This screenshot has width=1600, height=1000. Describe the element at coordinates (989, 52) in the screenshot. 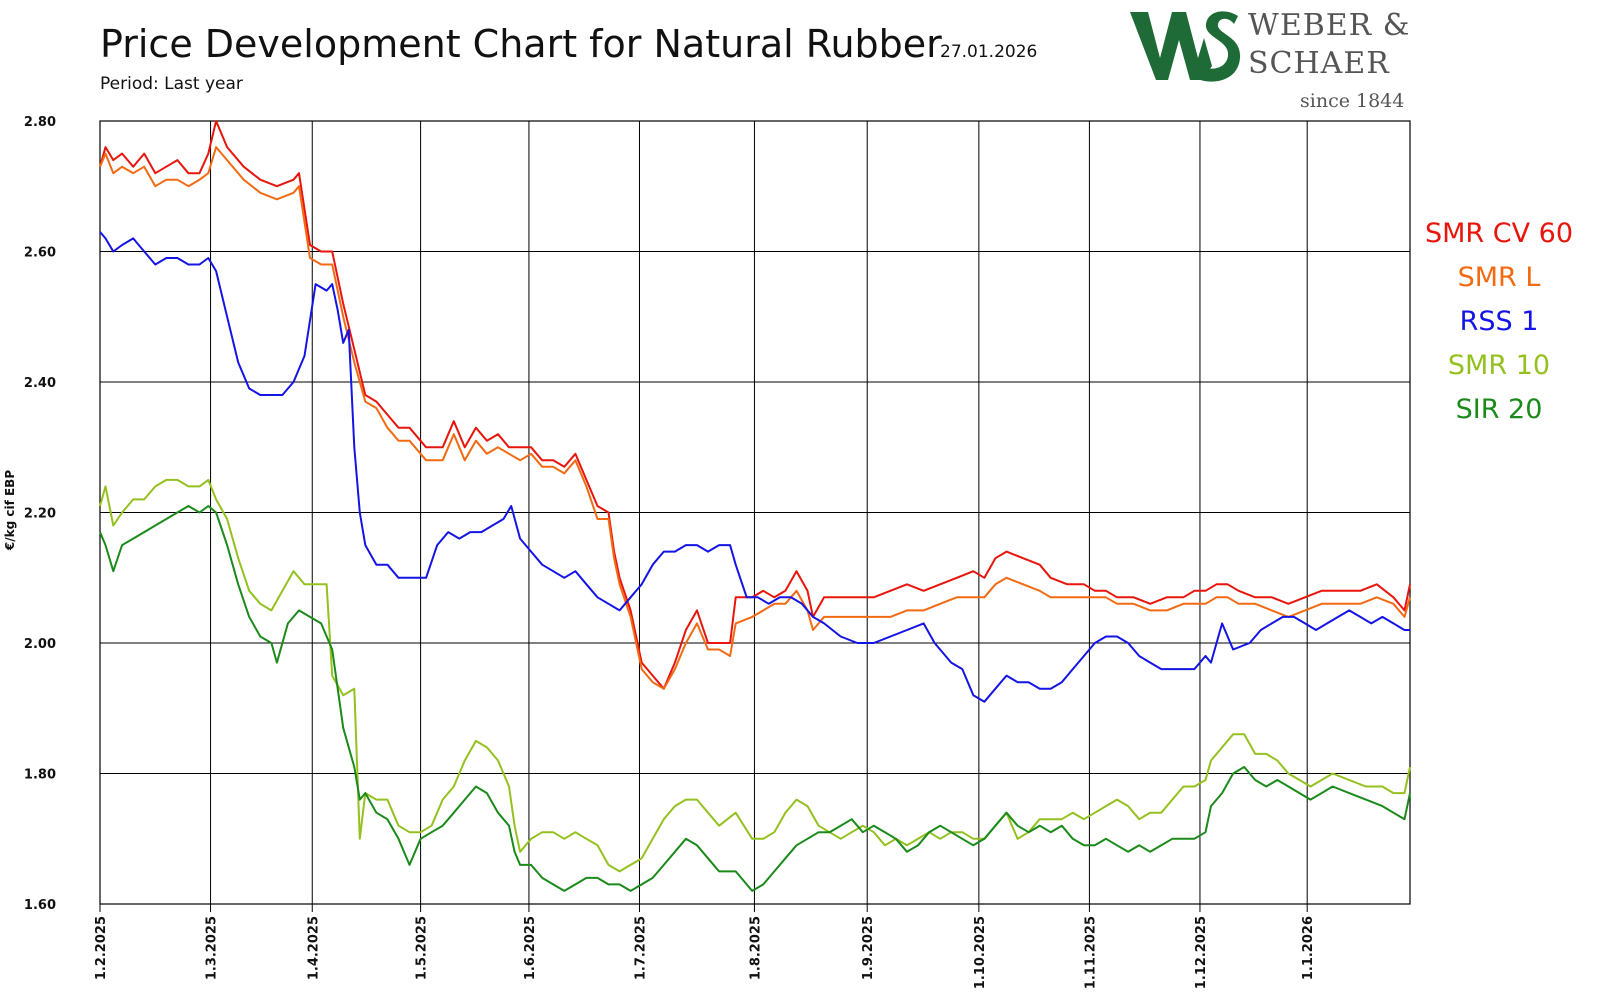

I see `report-date: 27.01.2026` at that location.